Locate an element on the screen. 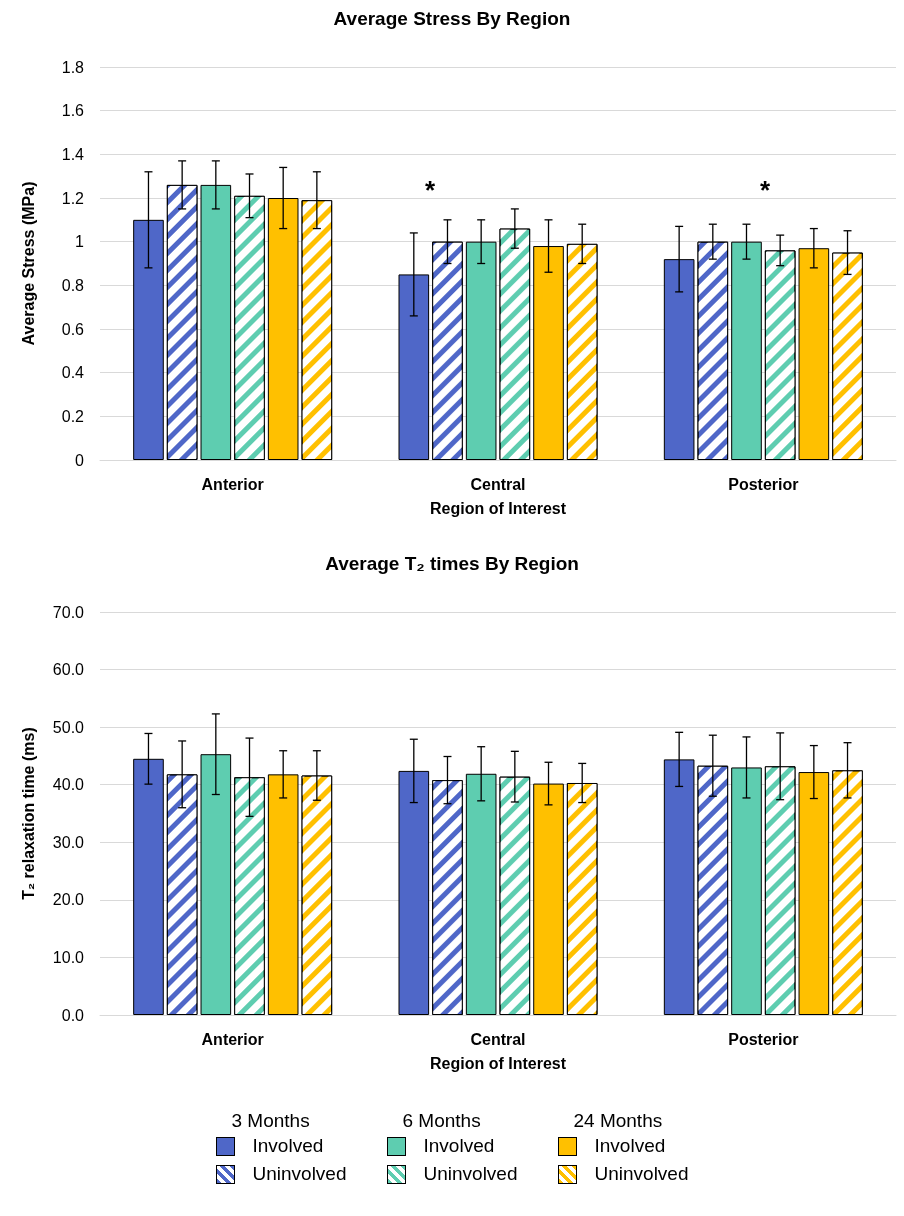  y-tick-label: 0.6 is located at coordinates (73, 329).